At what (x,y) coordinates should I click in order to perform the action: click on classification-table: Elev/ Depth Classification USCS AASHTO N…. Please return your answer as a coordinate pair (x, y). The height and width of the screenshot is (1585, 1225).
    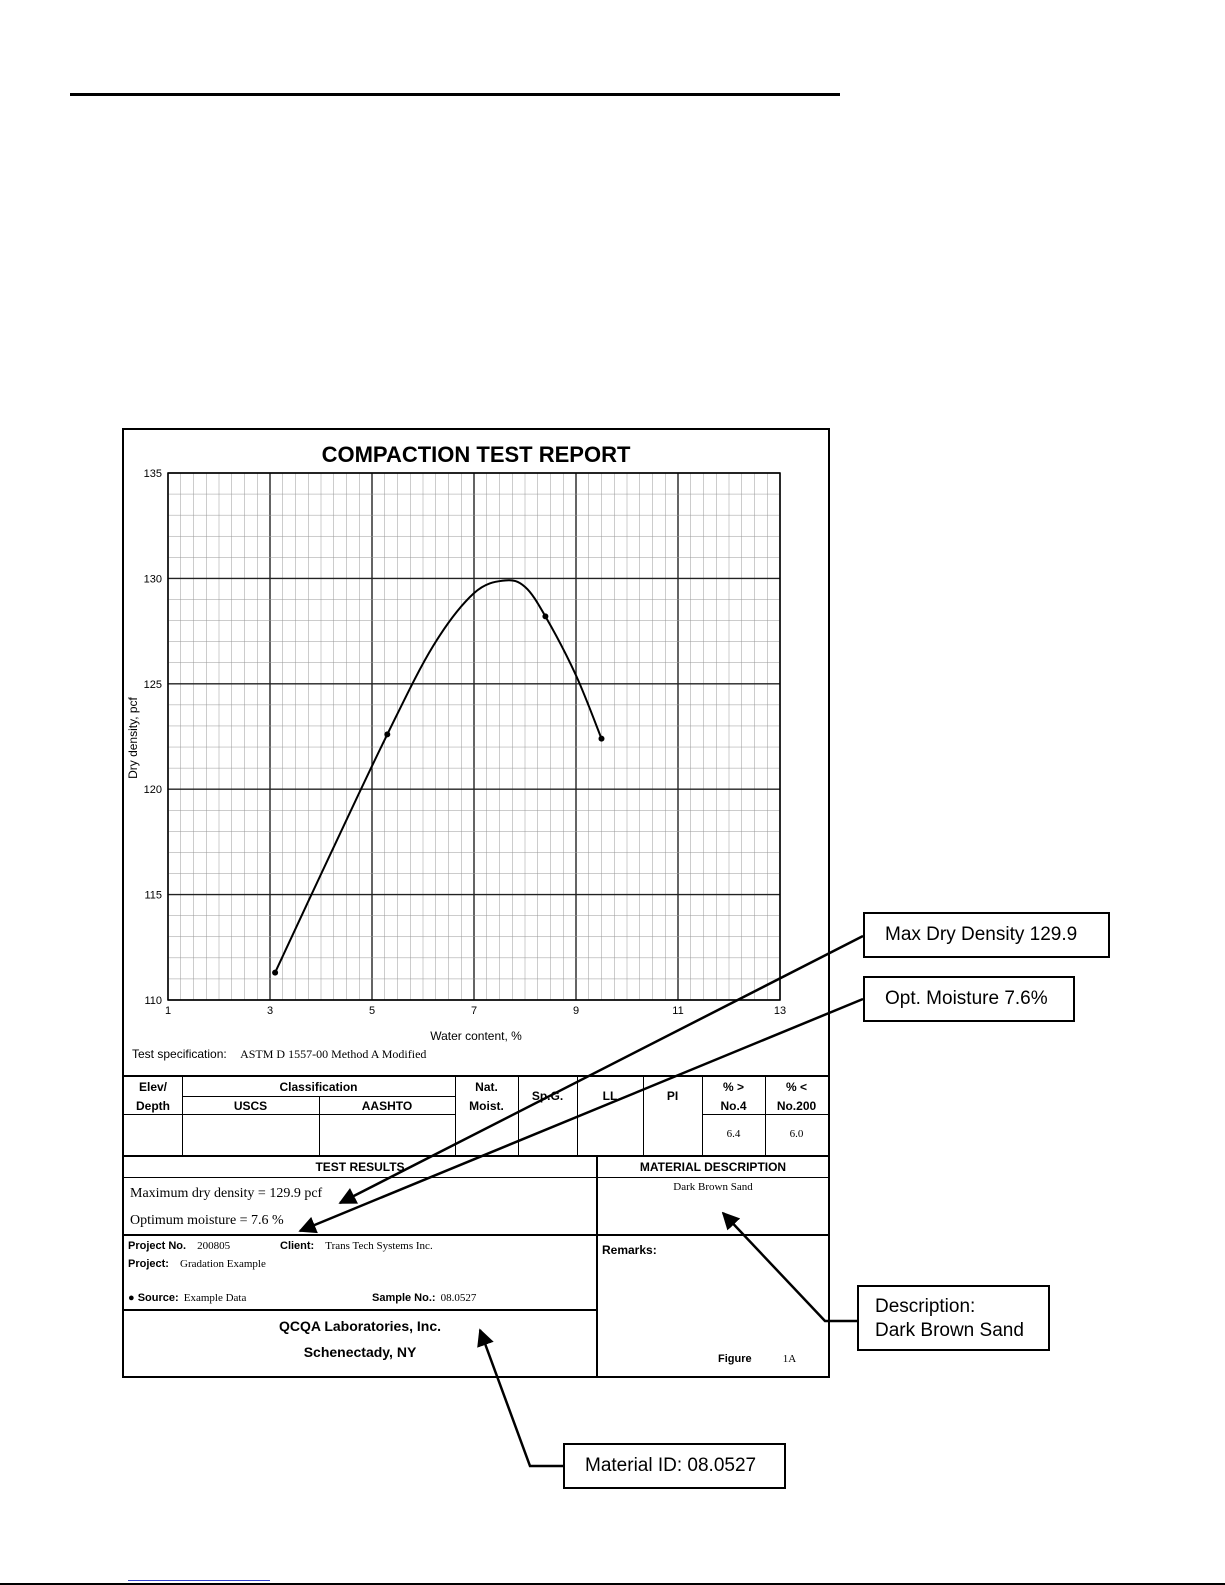
    Looking at the image, I should click on (476, 1116).